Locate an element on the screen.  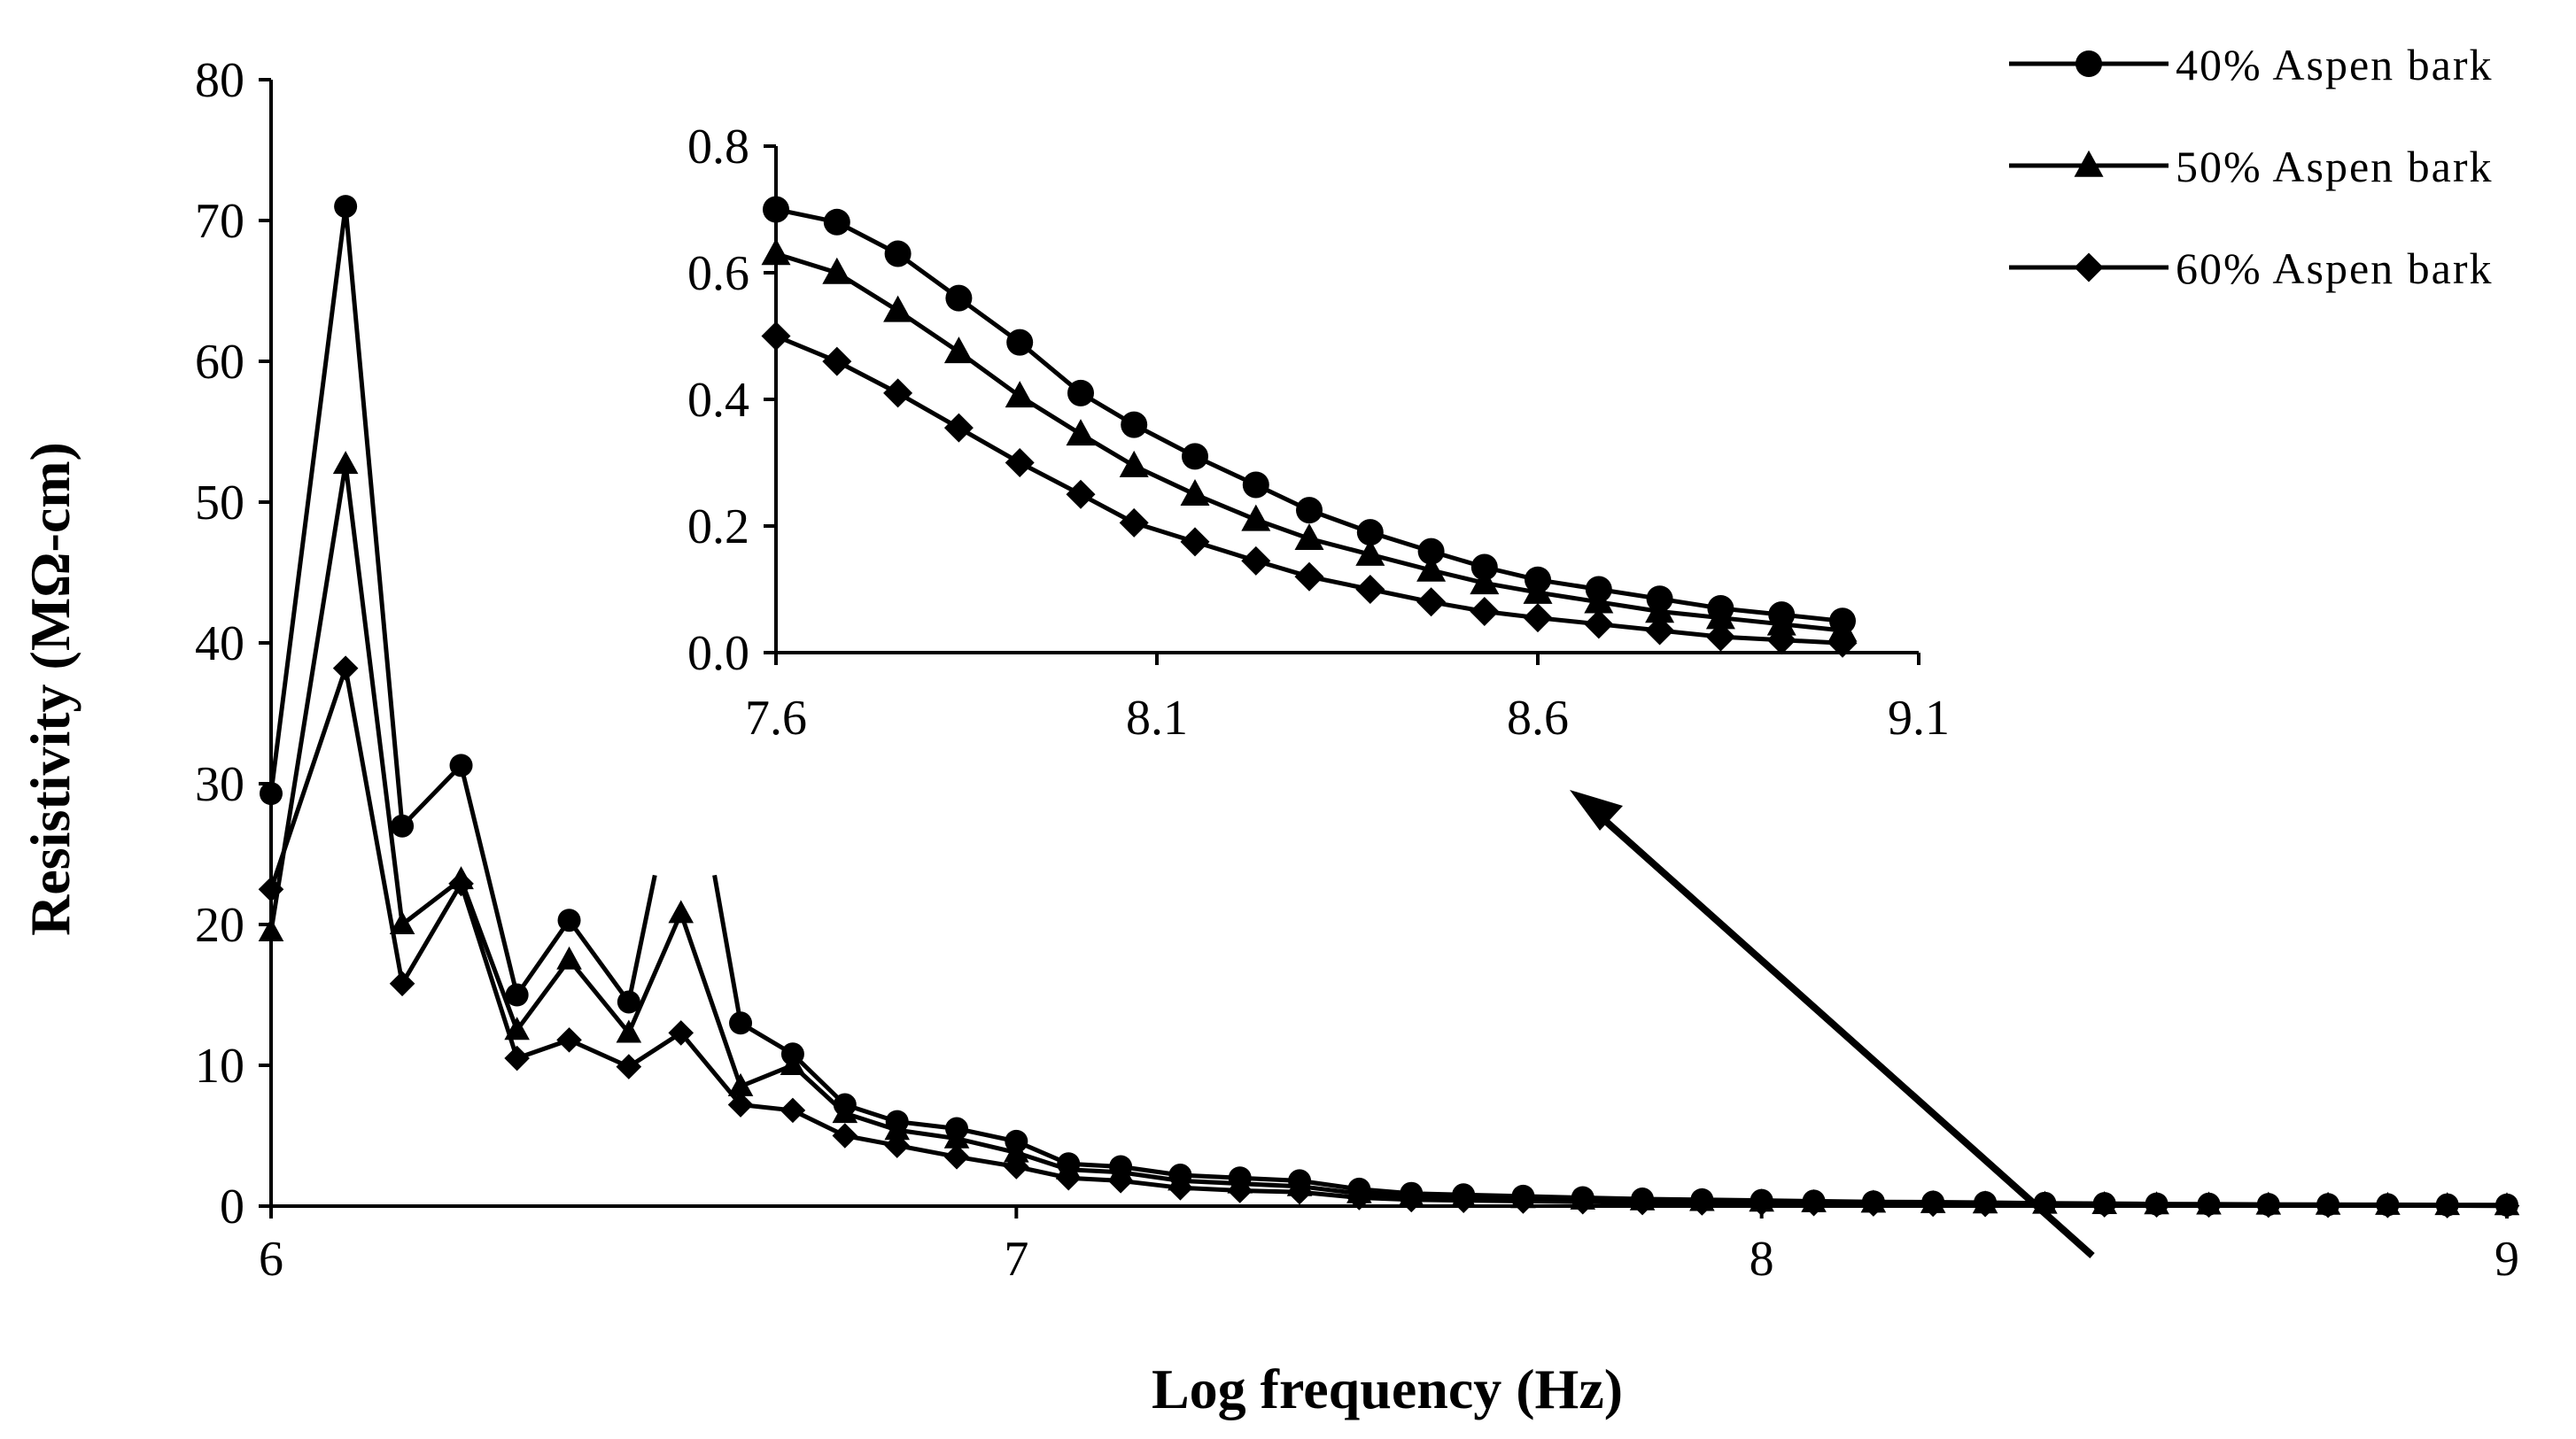
inset-y-tick-label: 0.6 is located at coordinates (718, 273).